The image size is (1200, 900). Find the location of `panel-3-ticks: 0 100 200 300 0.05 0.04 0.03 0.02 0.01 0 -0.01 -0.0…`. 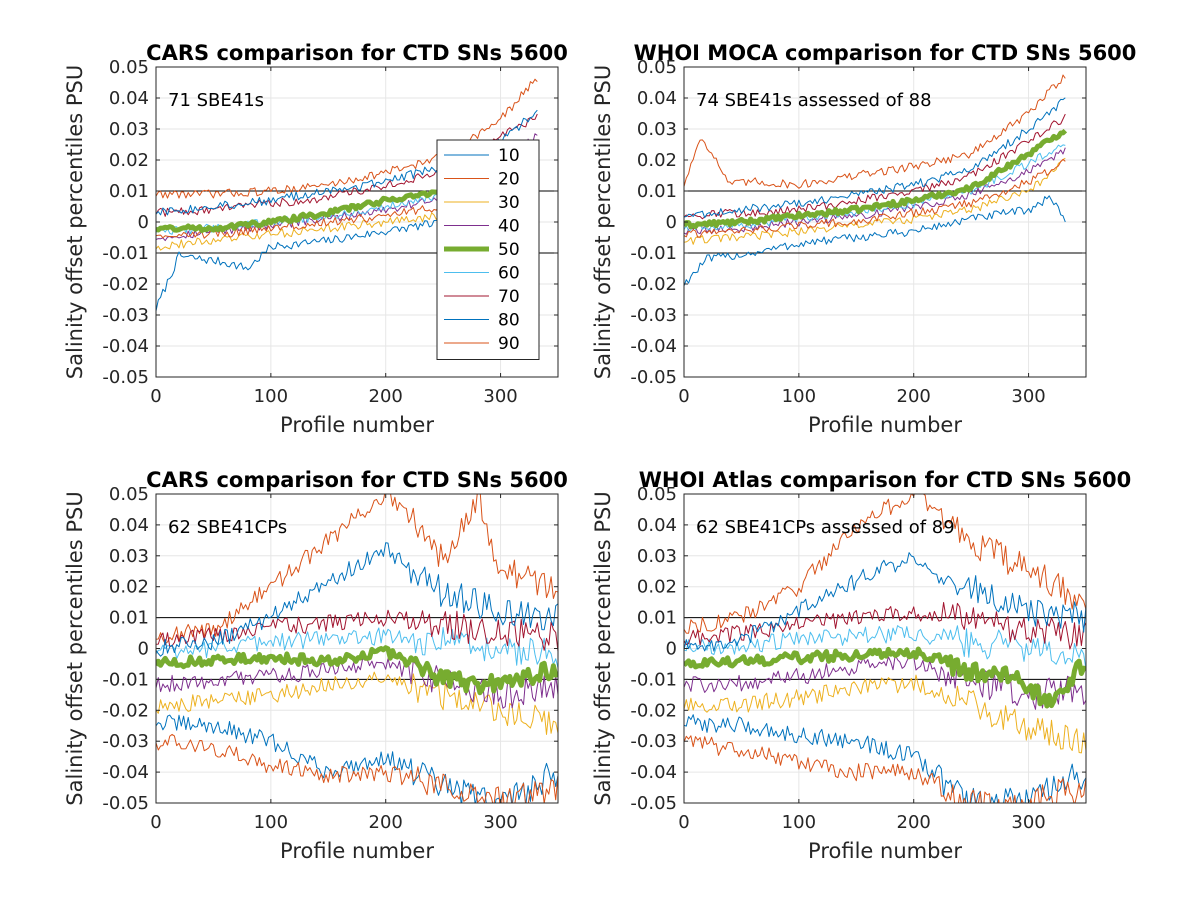

panel-3-ticks: 0 100 200 300 0.05 0.04 0.03 0.02 0.01 0 -0.01 -0.0… is located at coordinates (330, 658).